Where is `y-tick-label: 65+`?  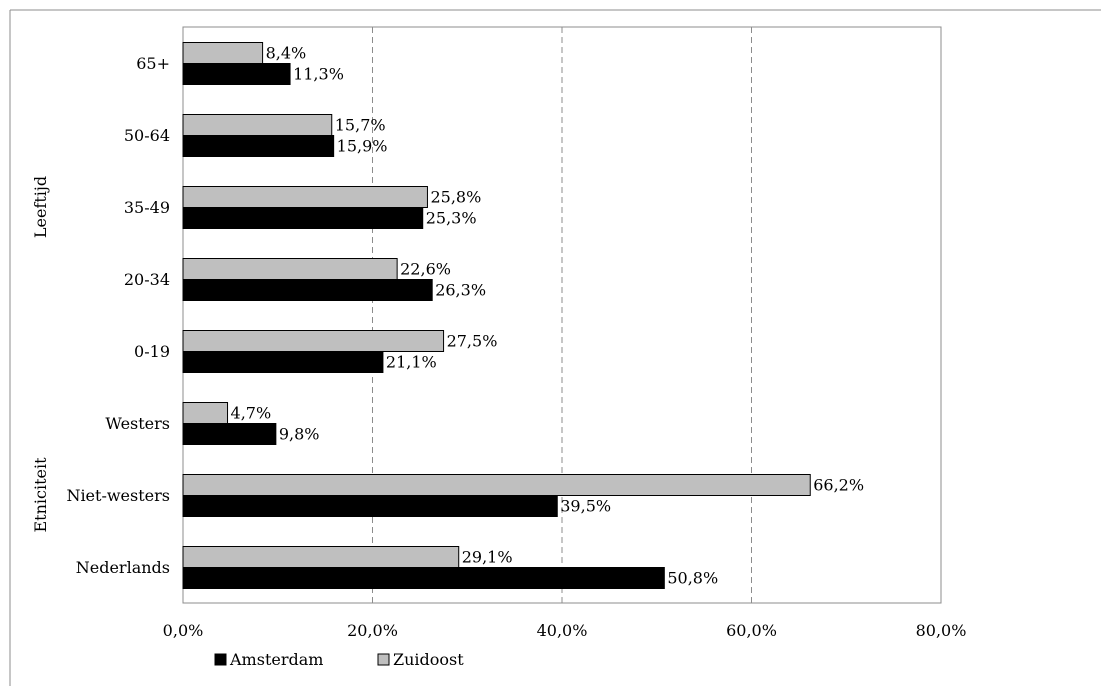 y-tick-label: 65+ is located at coordinates (153, 63).